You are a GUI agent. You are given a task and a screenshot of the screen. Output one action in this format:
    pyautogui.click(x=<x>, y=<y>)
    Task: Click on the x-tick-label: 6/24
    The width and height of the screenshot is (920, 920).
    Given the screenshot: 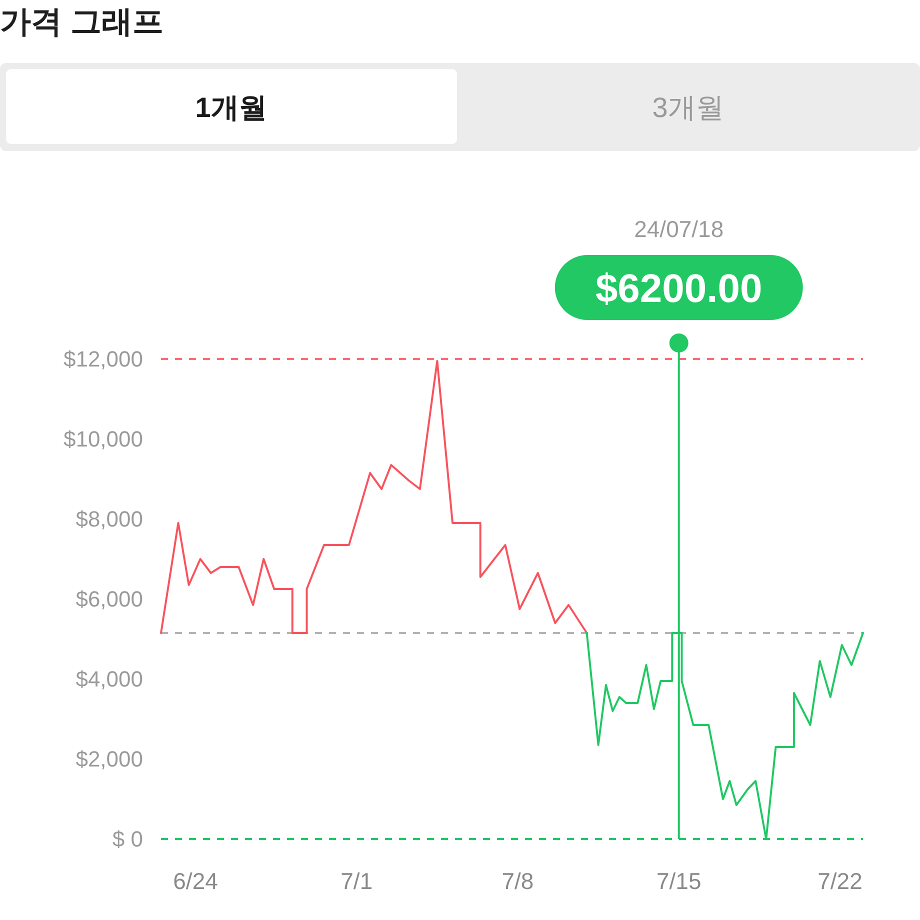 What is the action you would take?
    pyautogui.click(x=195, y=881)
    